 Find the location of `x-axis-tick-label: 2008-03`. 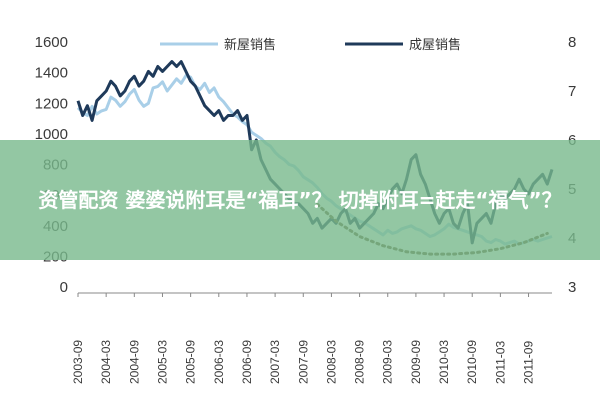

x-axis-tick-label: 2008-03 is located at coordinates (331, 362).